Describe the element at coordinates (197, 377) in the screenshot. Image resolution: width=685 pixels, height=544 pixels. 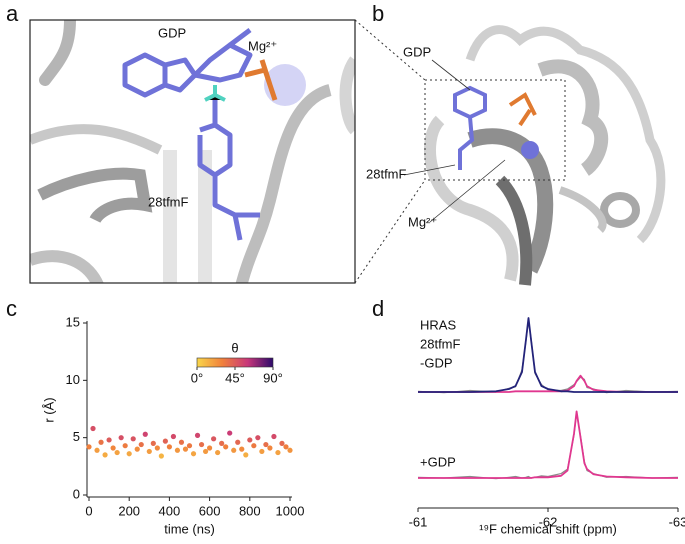
I see `colorbar-tick-label: 0°` at that location.